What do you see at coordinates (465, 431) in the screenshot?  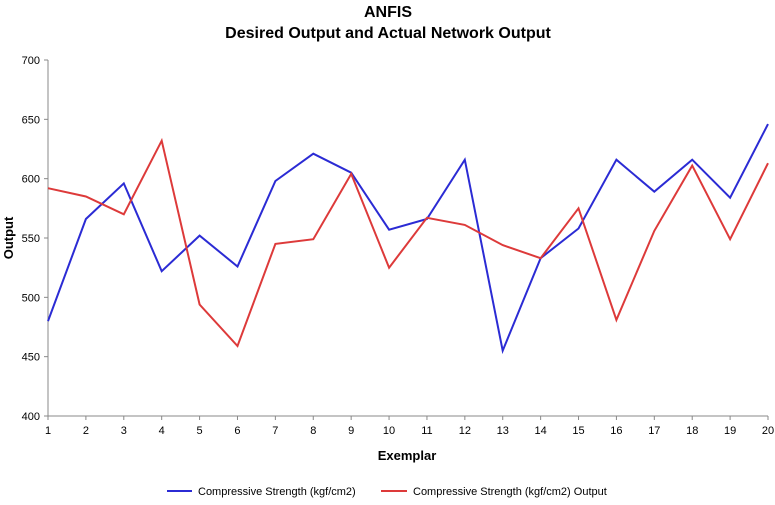 I see `x-tick-label: 12` at bounding box center [465, 431].